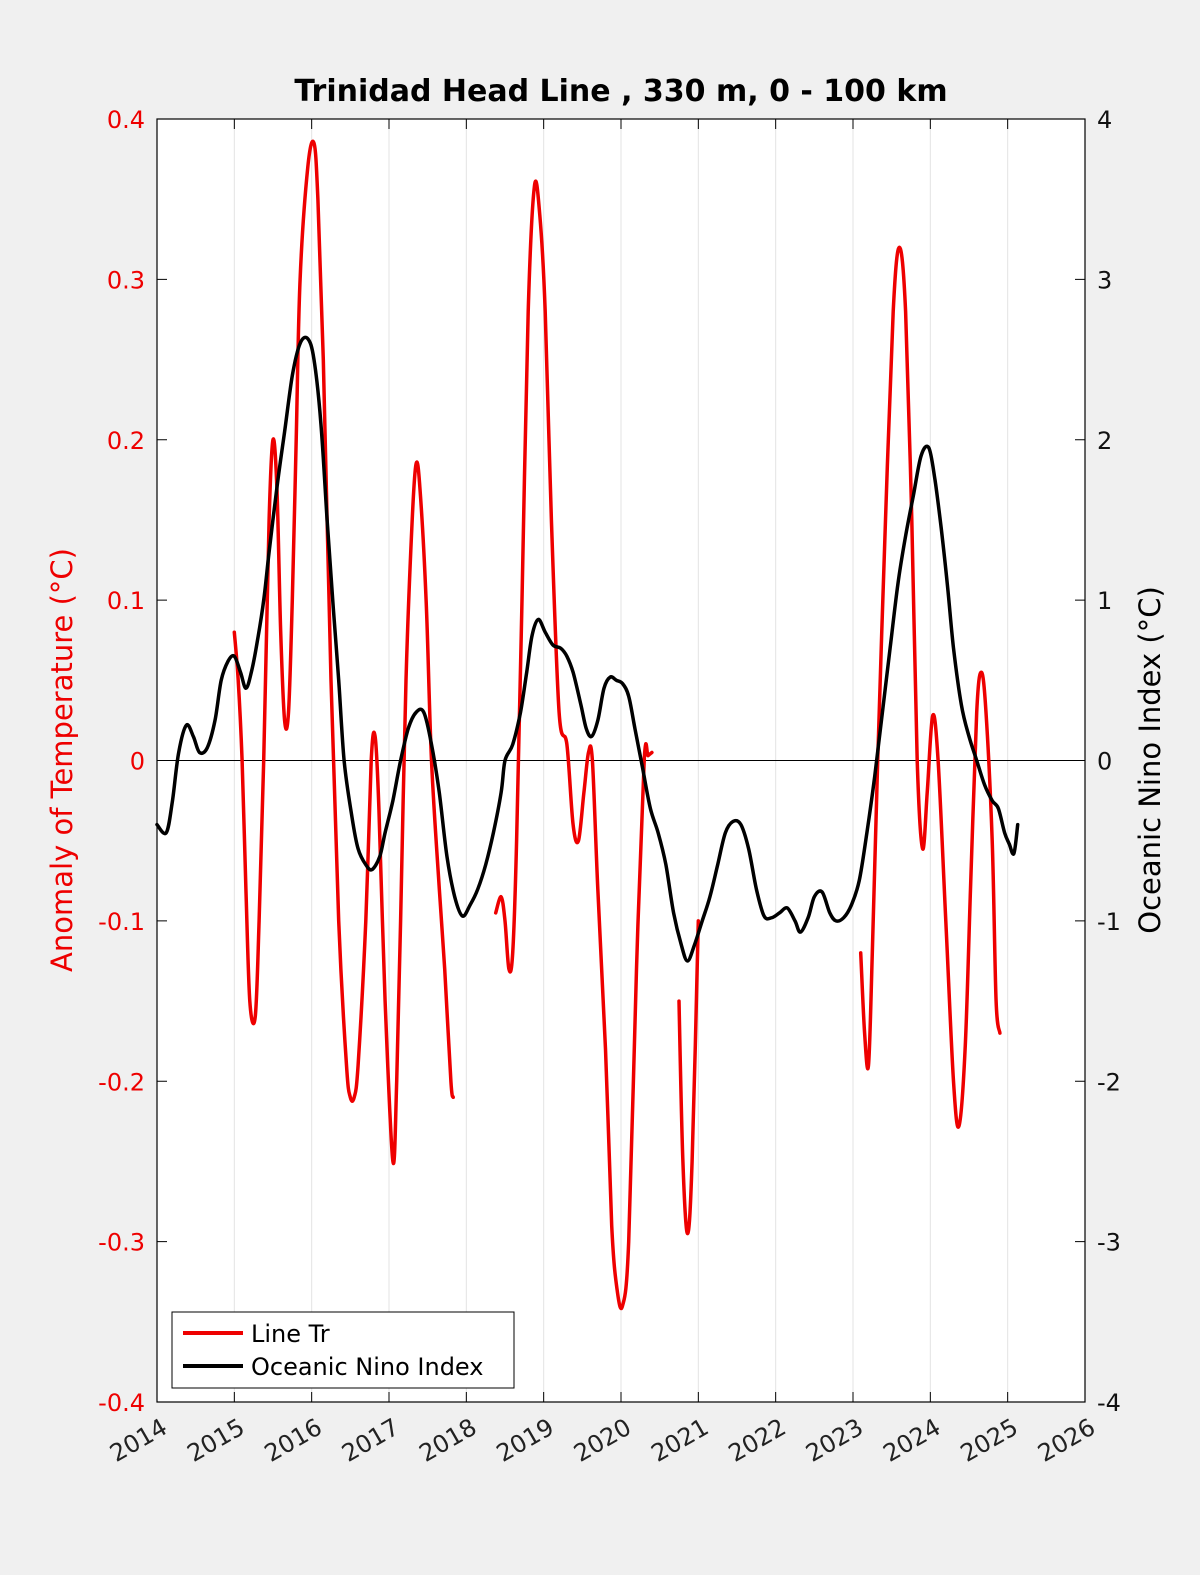 Image resolution: width=1200 pixels, height=1575 pixels. What do you see at coordinates (679, 1440) in the screenshot?
I see `x-tick-label-2021: 2021` at bounding box center [679, 1440].